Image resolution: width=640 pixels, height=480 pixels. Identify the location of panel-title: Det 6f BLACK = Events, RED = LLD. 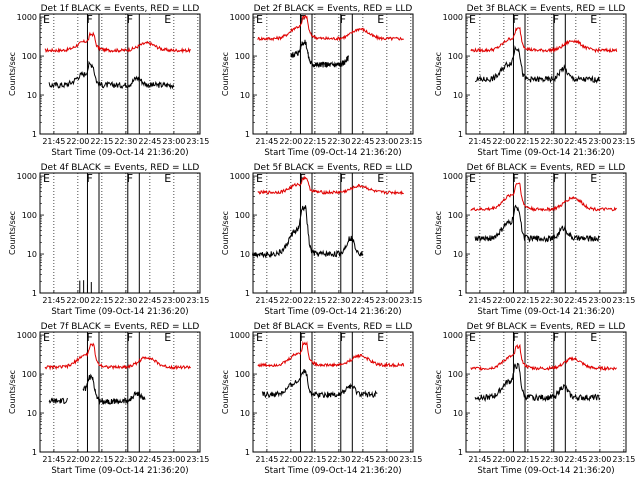
(546, 168).